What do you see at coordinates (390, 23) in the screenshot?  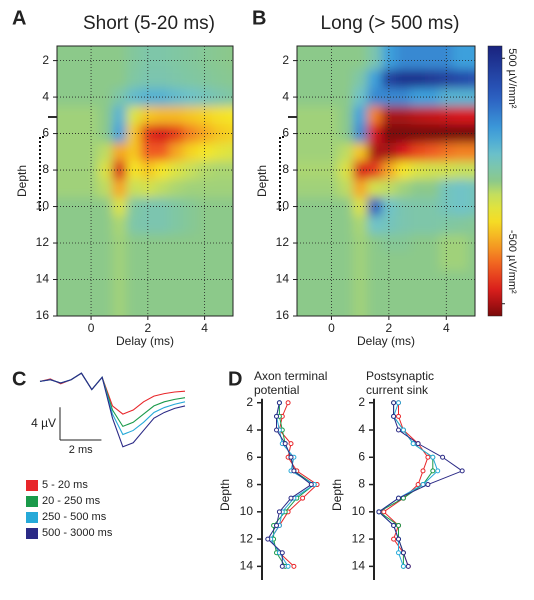 I see `panel-title: Long (> 500 ms)` at bounding box center [390, 23].